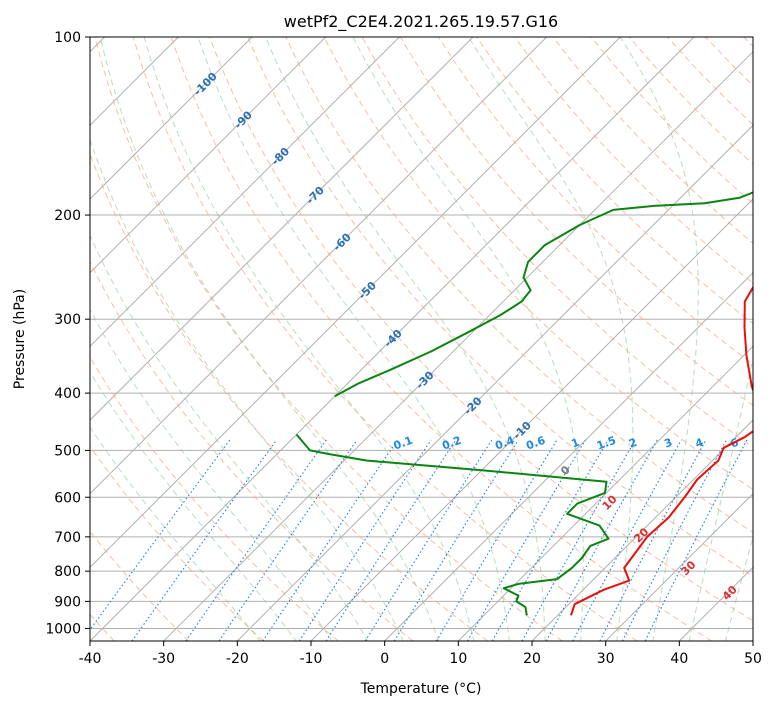 Image resolution: width=775 pixels, height=708 pixels. I want to click on y-tick-label: 200, so click(67, 216).